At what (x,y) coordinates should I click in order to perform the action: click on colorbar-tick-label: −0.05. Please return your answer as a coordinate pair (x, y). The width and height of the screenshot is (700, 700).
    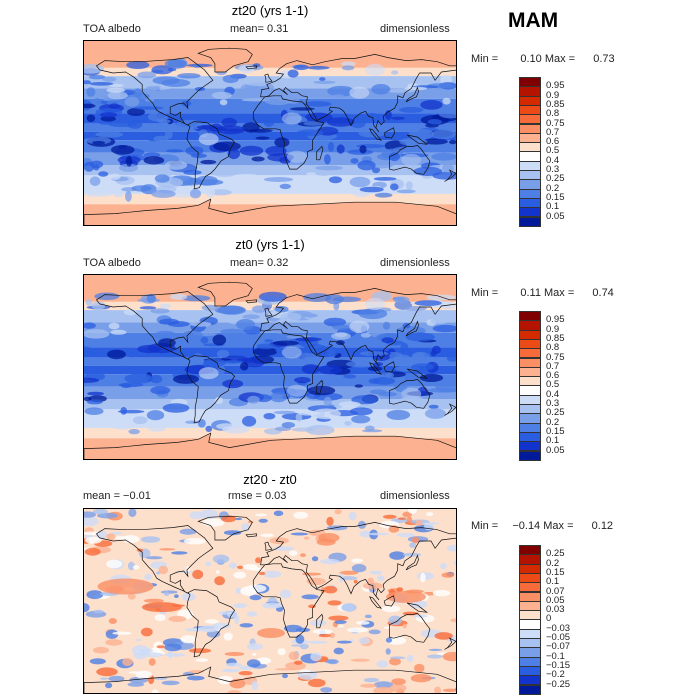
    Looking at the image, I should click on (558, 637).